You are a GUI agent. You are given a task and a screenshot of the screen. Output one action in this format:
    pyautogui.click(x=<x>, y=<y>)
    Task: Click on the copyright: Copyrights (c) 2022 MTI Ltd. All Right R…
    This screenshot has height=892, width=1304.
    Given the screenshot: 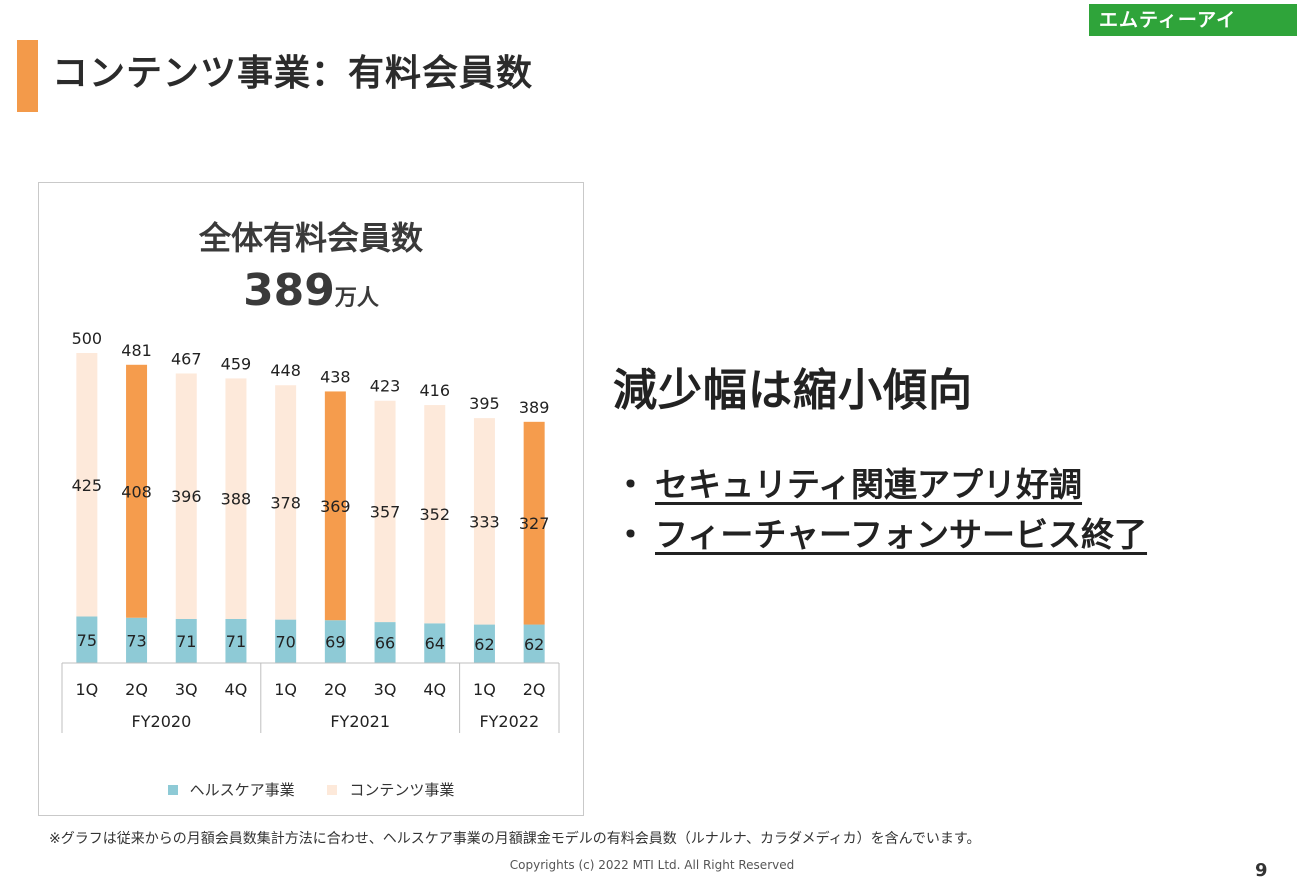 What is the action you would take?
    pyautogui.click(x=652, y=865)
    